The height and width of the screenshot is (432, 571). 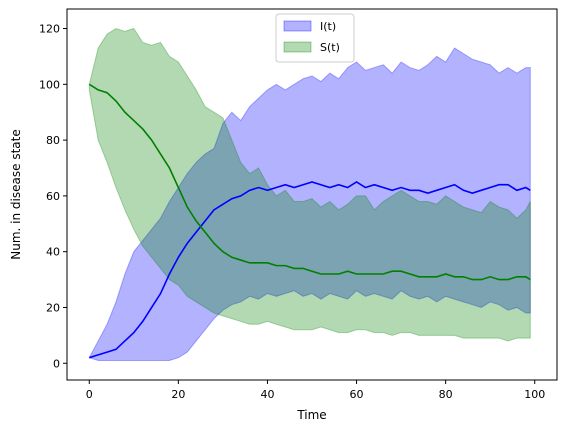 I want to click on legend: I(t) S(t), so click(x=315, y=38).